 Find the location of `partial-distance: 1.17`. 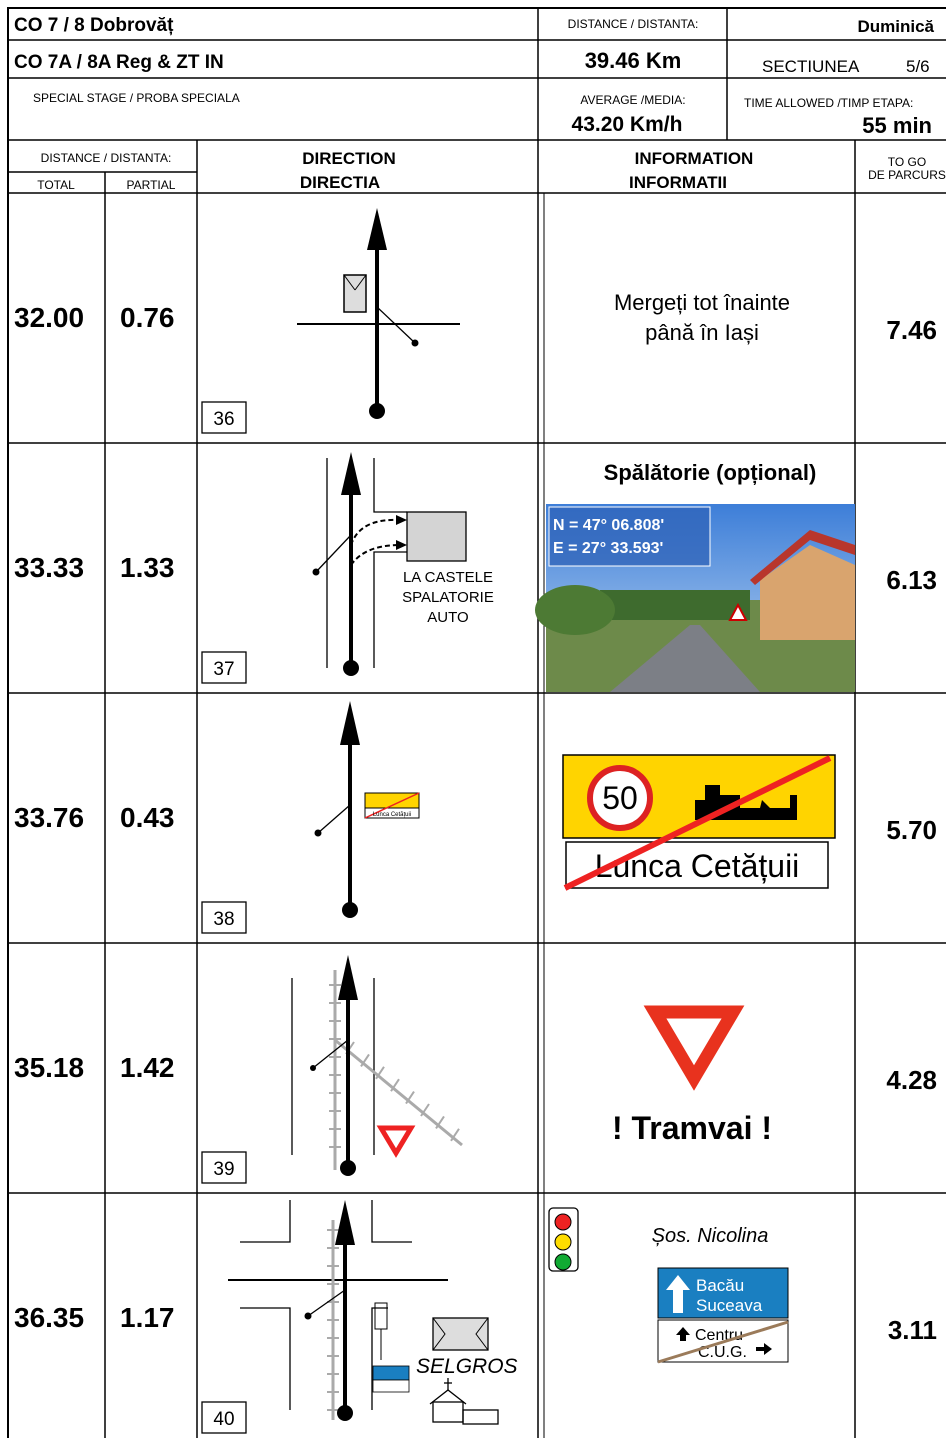

partial-distance: 1.17 is located at coordinates (147, 1317).